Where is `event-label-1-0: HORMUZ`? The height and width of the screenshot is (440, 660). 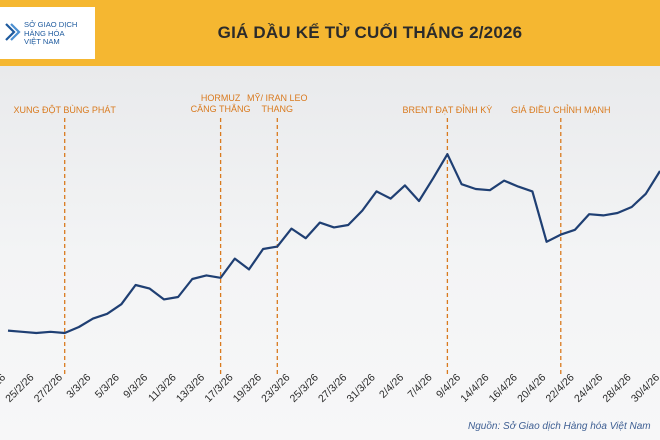 event-label-1-0: HORMUZ is located at coordinates (221, 98).